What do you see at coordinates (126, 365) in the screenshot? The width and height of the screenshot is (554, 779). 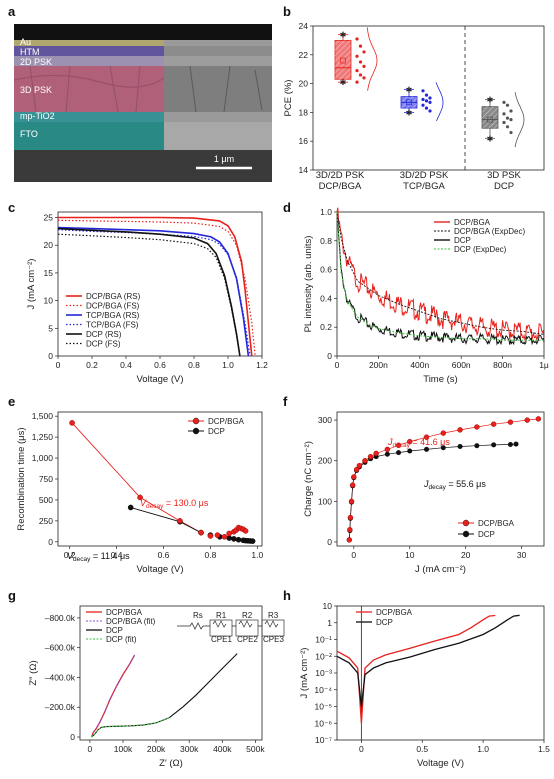 I see `c-xtick-label: 0.4` at bounding box center [126, 365].